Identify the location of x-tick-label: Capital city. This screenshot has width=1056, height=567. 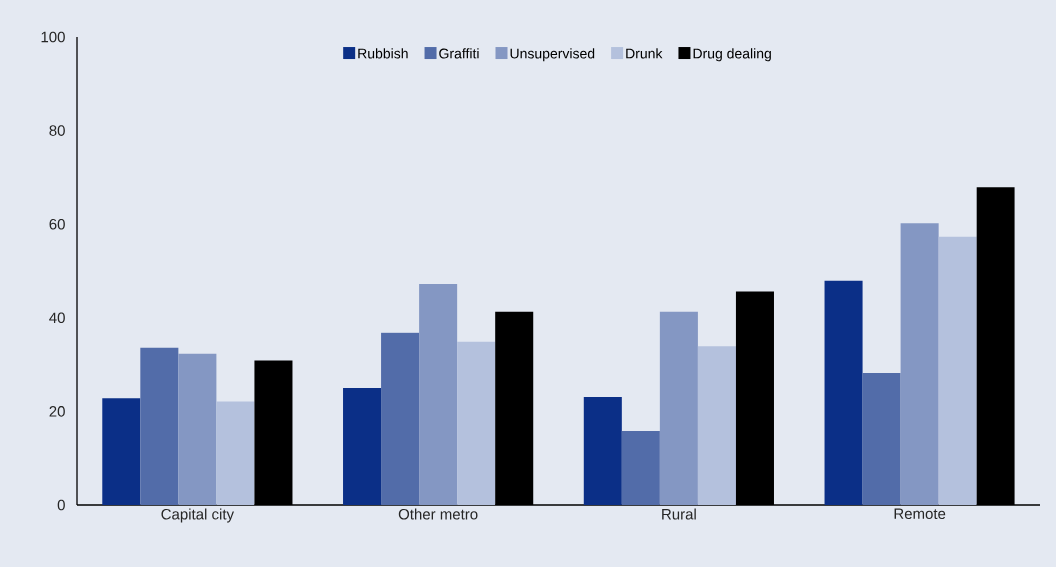
(197, 515).